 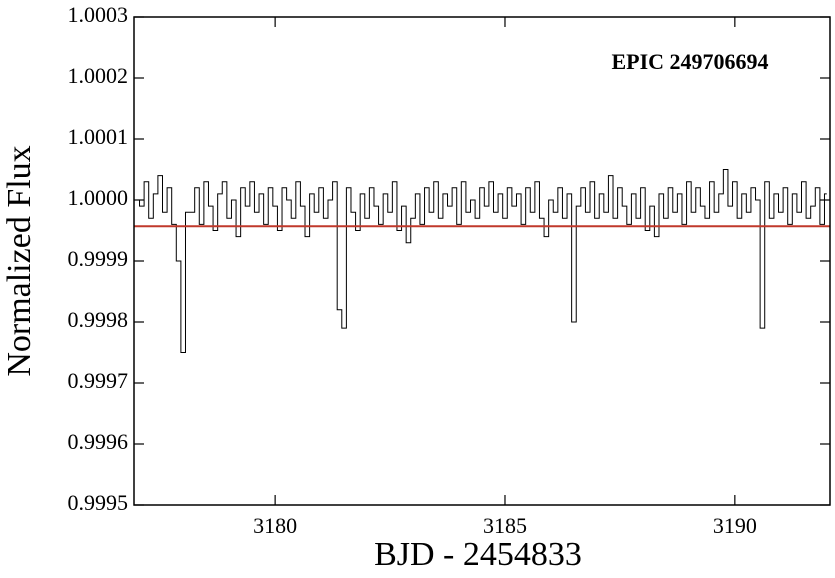 What do you see at coordinates (98, 380) in the screenshot?
I see `y-tick-label: 0.9997` at bounding box center [98, 380].